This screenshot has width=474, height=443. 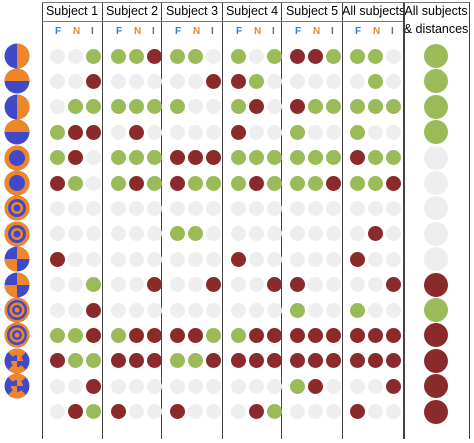 I want to click on fni-label-i: I, so click(x=273, y=31).